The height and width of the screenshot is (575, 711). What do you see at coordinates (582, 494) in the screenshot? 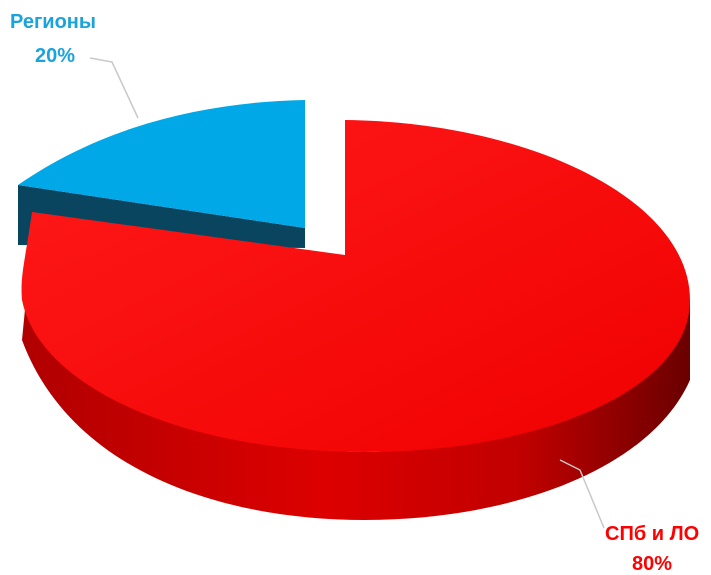
I see `leader-line-spb-lo` at bounding box center [582, 494].